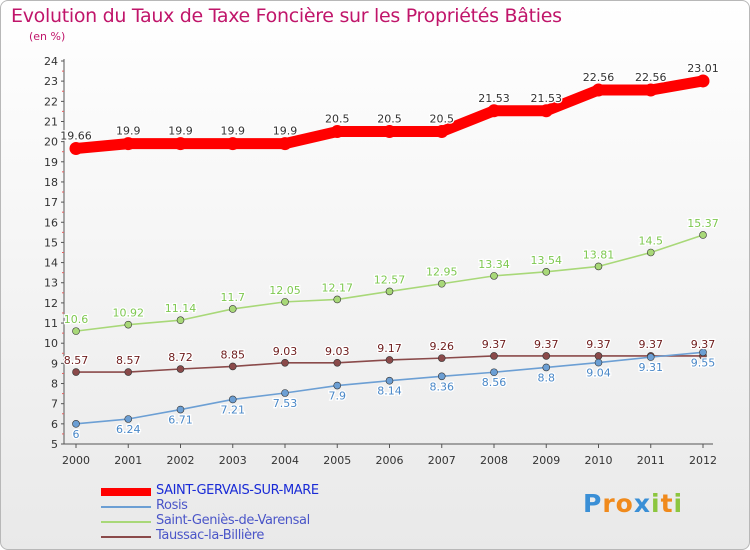  What do you see at coordinates (54, 384) in the screenshot?
I see `y-tick-label: 8` at bounding box center [54, 384].